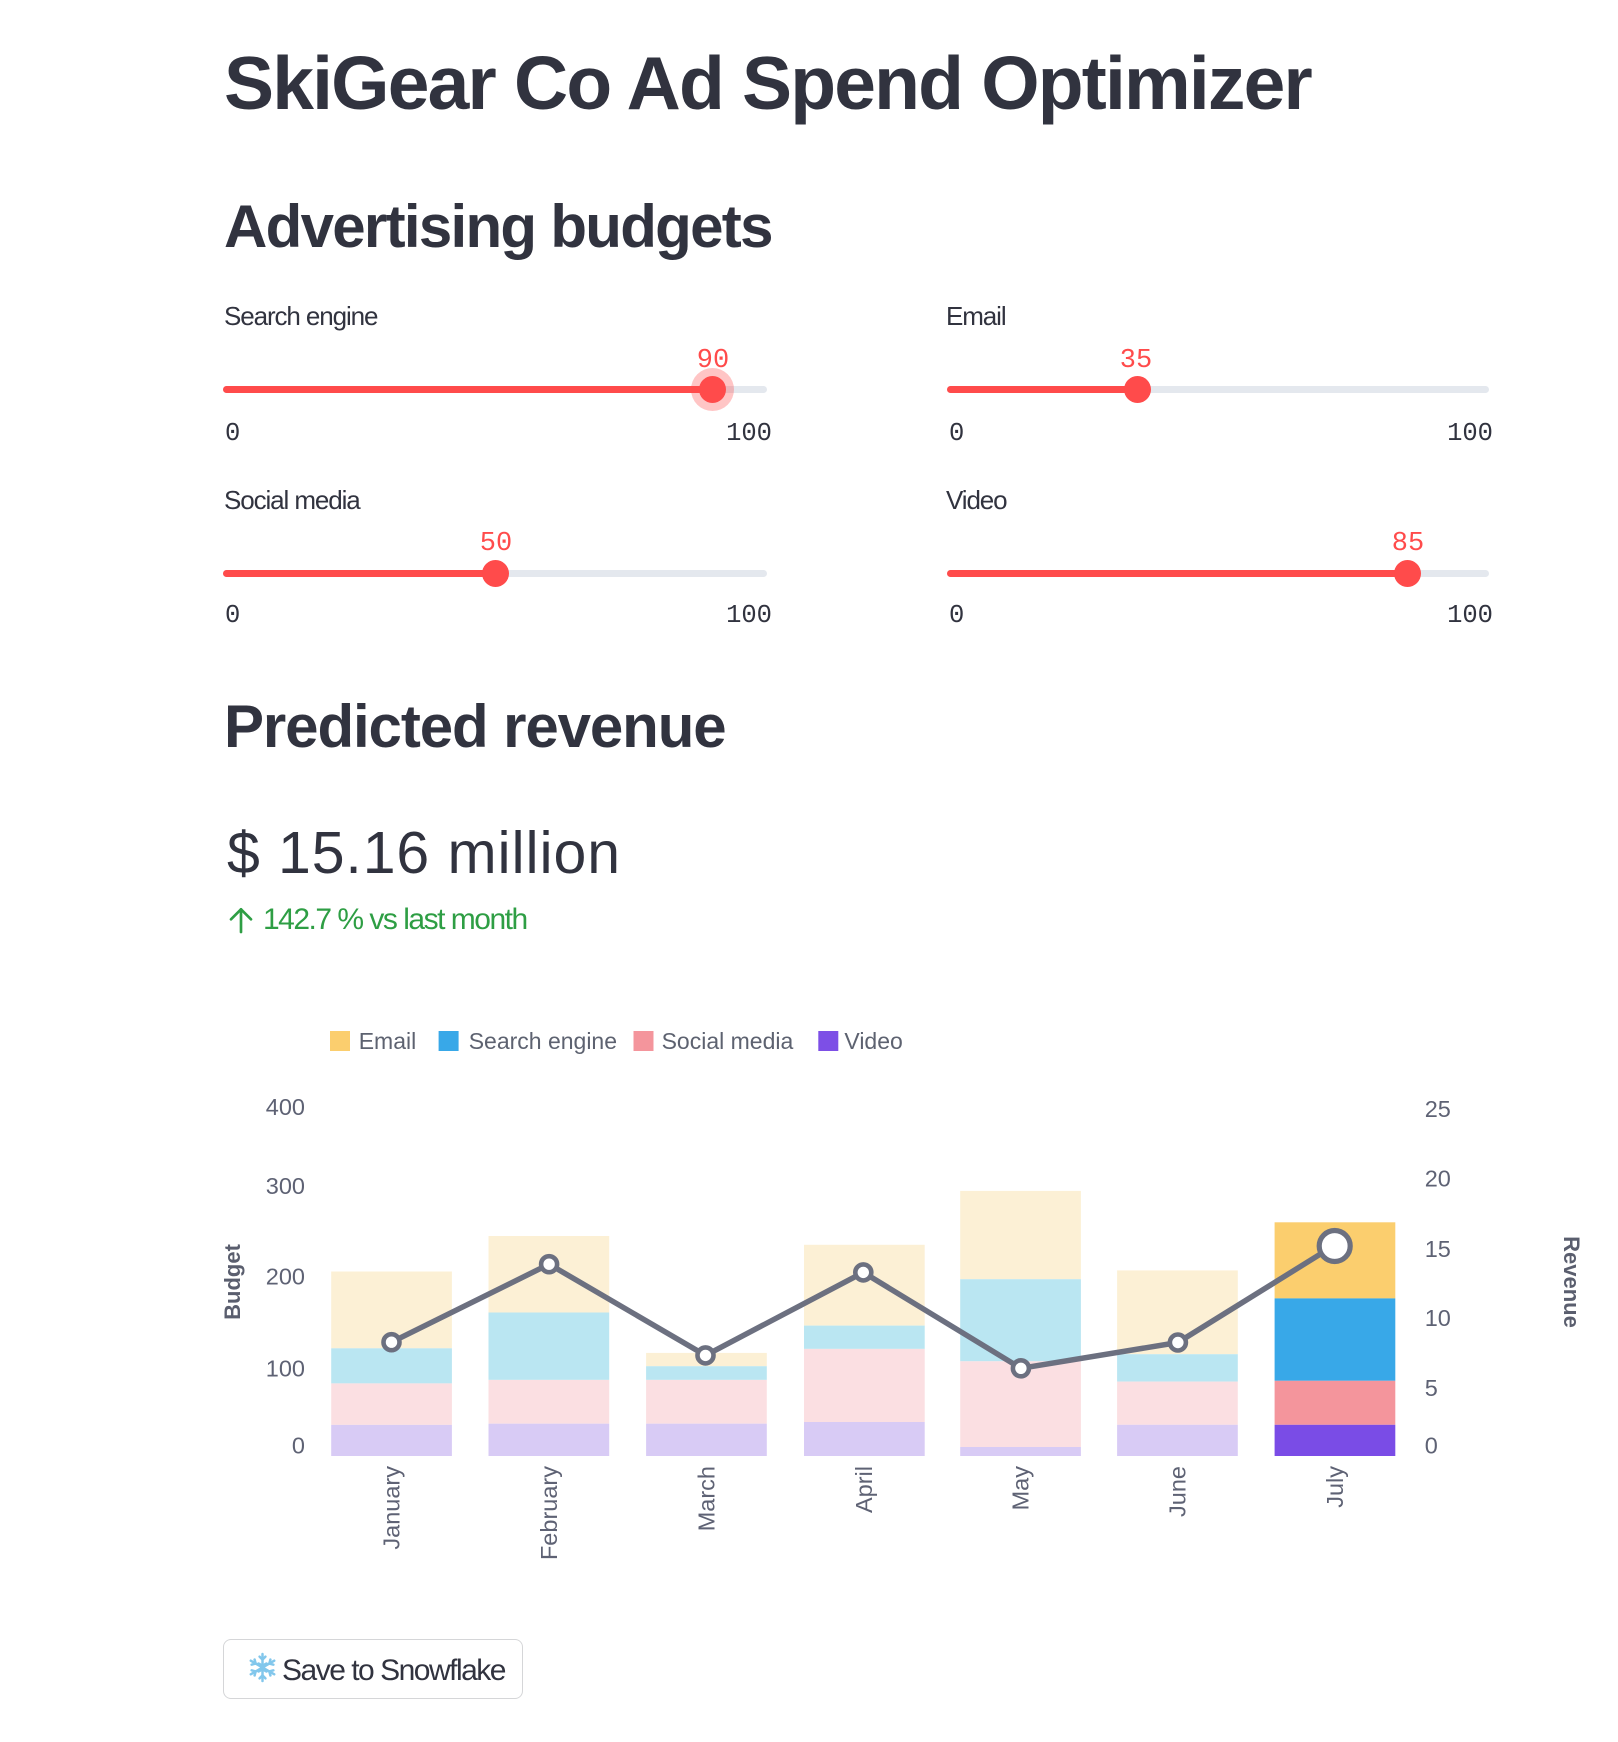 This screenshot has height=1742, width=1618. Describe the element at coordinates (728, 1041) in the screenshot. I see `svg-text: Social media` at that location.